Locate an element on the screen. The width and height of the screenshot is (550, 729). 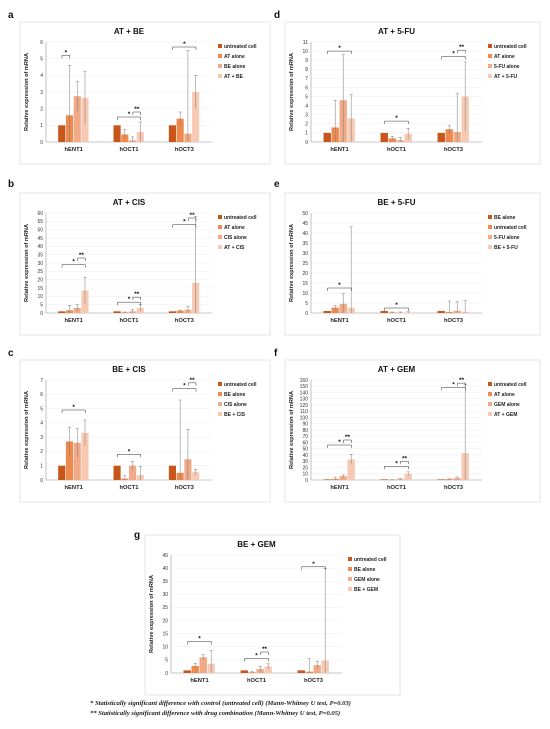
y-tick-label: 45 is located at coordinates (40, 239).